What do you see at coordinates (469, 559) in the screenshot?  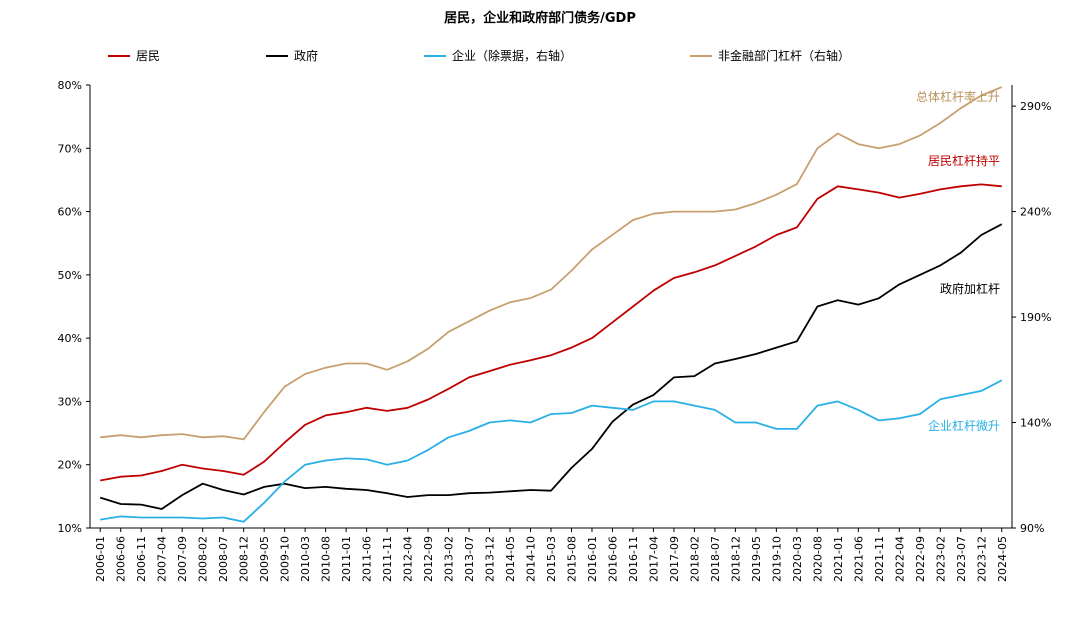 I see `x-tick-label: 2013-07` at bounding box center [469, 559].